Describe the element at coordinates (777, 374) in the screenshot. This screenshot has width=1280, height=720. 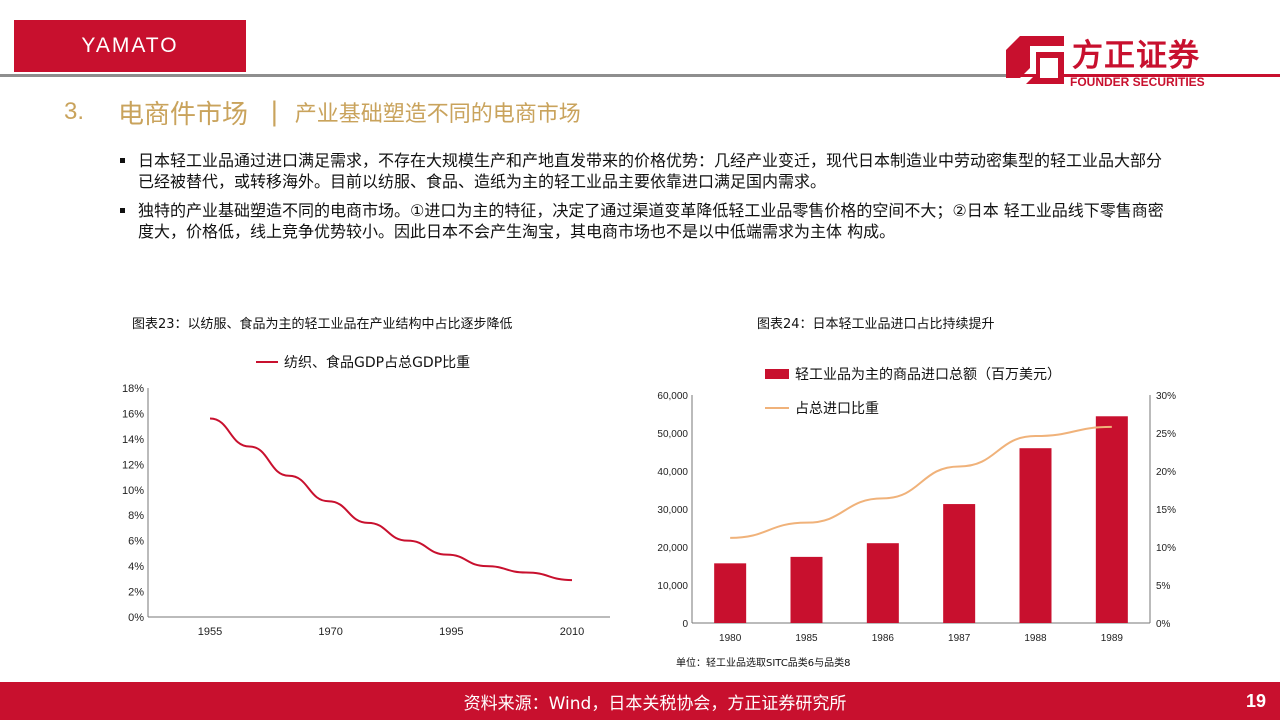
I see `legend-bar-swatch` at that location.